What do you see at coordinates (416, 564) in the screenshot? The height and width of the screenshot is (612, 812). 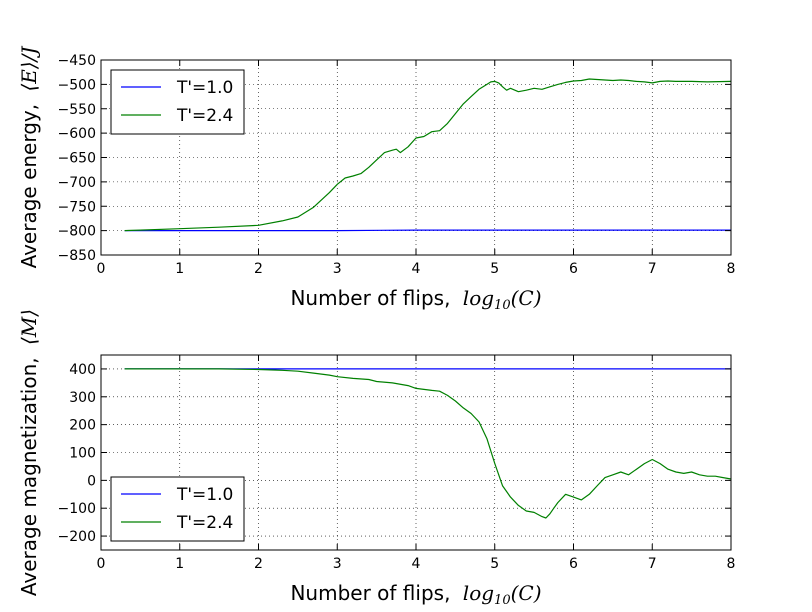 I see `magnetization-x-tick-label: 4` at bounding box center [416, 564].